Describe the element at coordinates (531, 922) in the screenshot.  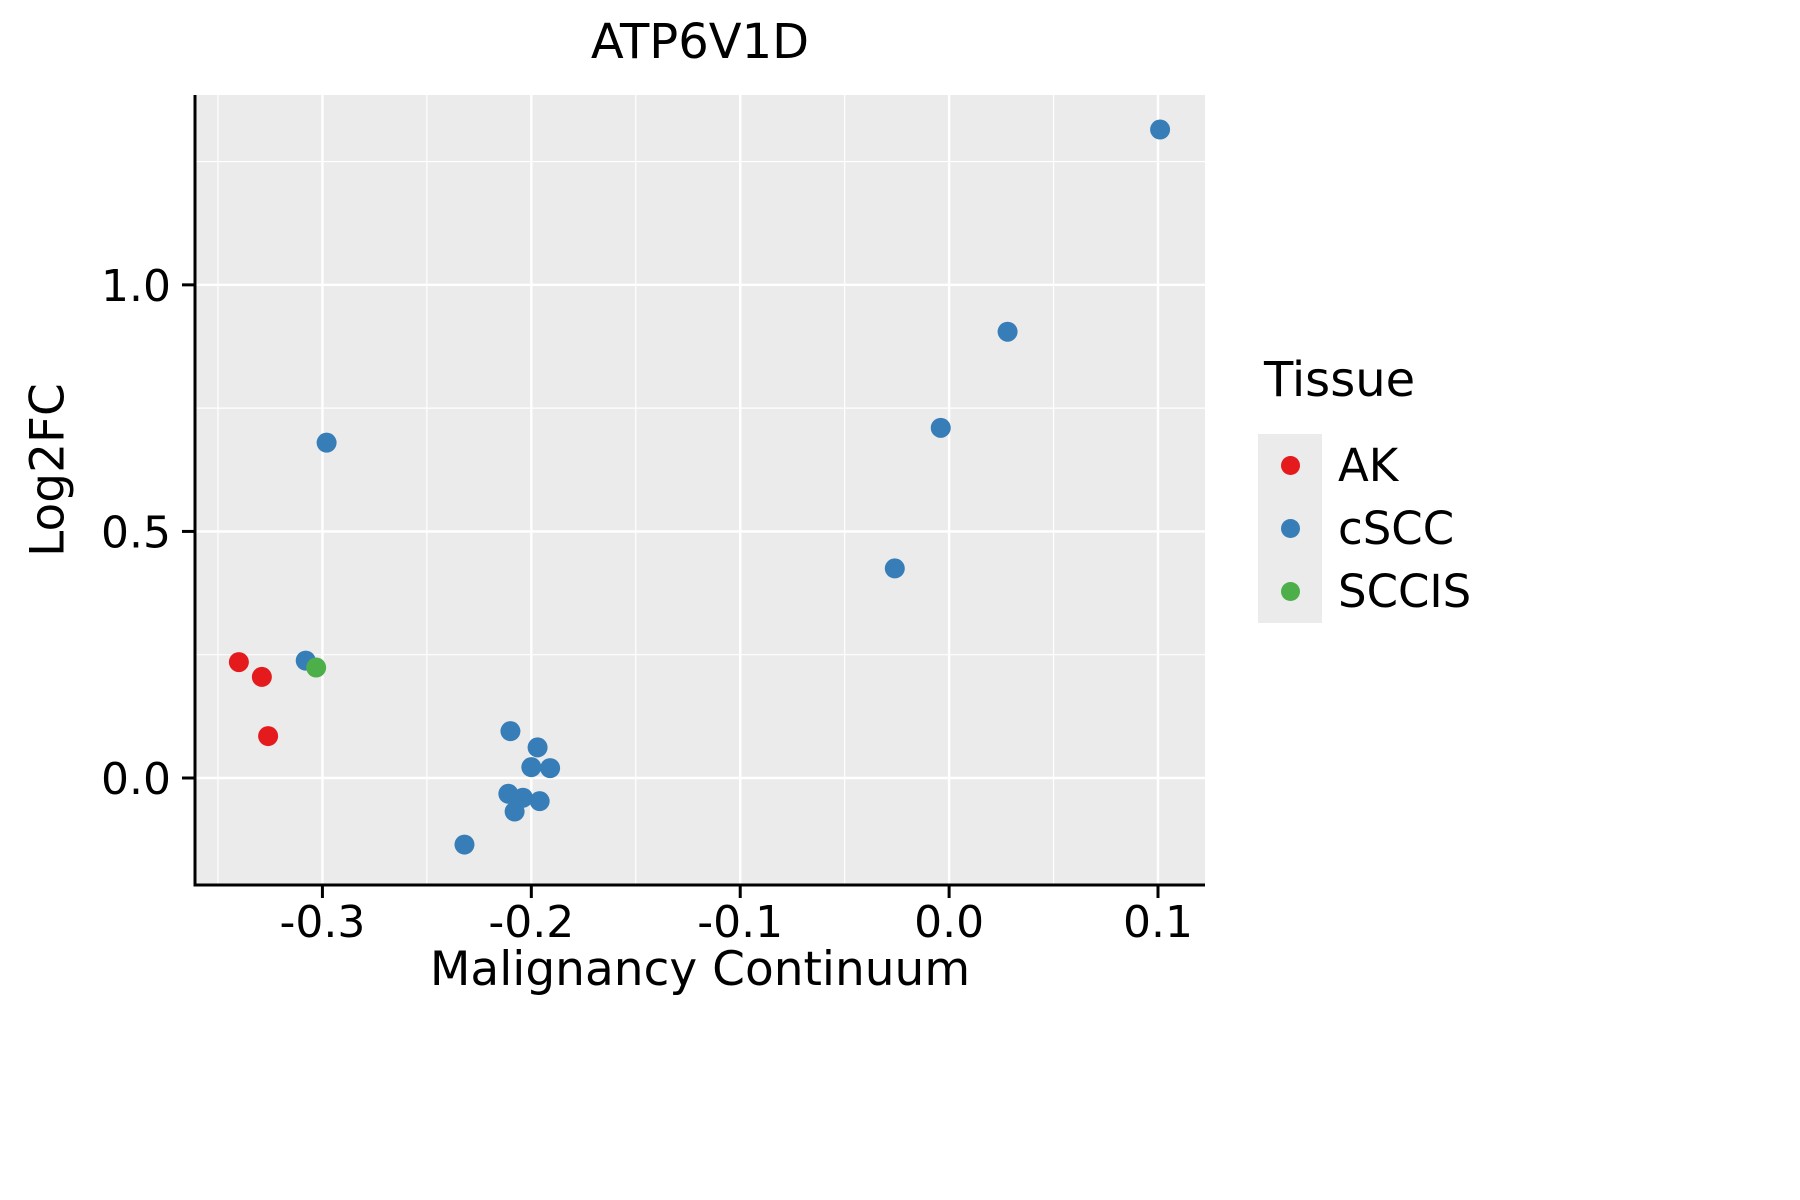
I see `x-tick-label: -0.2` at that location.